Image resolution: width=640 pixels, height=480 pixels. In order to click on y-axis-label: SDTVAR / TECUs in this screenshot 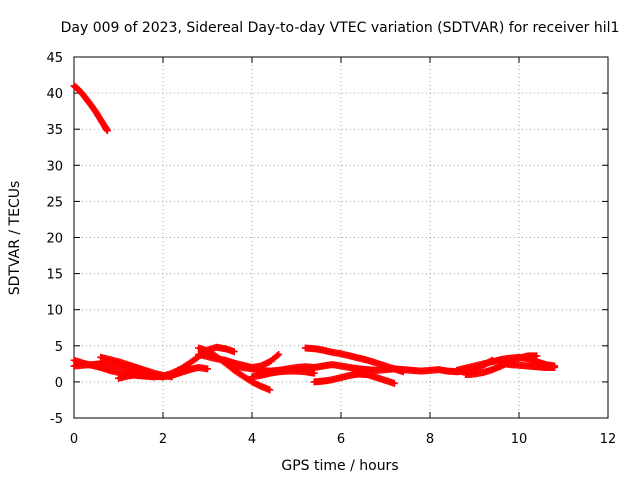, I will do `click(15, 238)`.